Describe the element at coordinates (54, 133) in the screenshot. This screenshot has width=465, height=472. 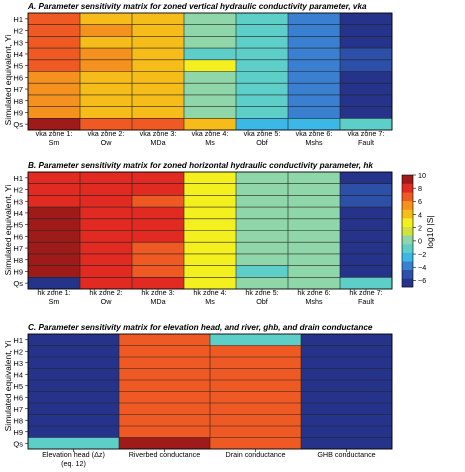
I see `column-label: vka zone 1:` at that location.